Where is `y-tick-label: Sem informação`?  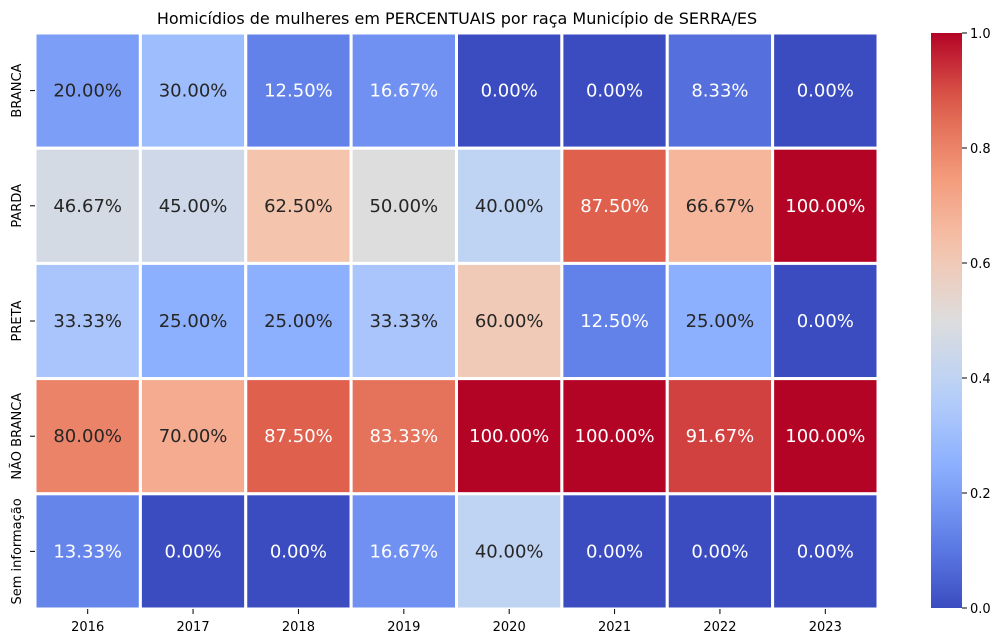 y-tick-label: Sem informação is located at coordinates (17, 551).